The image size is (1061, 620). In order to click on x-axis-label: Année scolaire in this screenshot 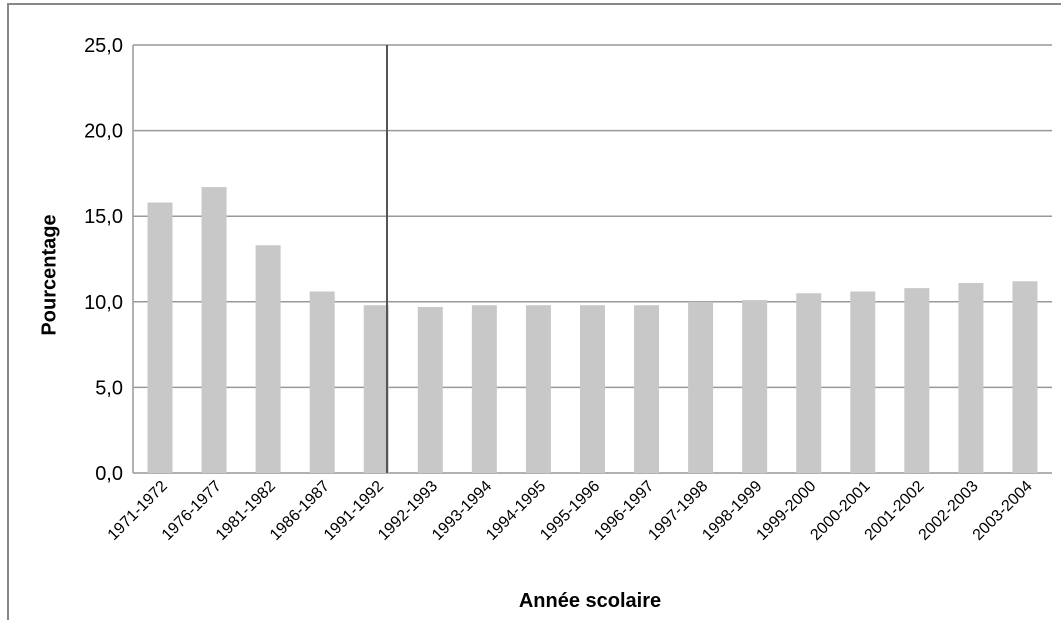, I will do `click(590, 601)`.